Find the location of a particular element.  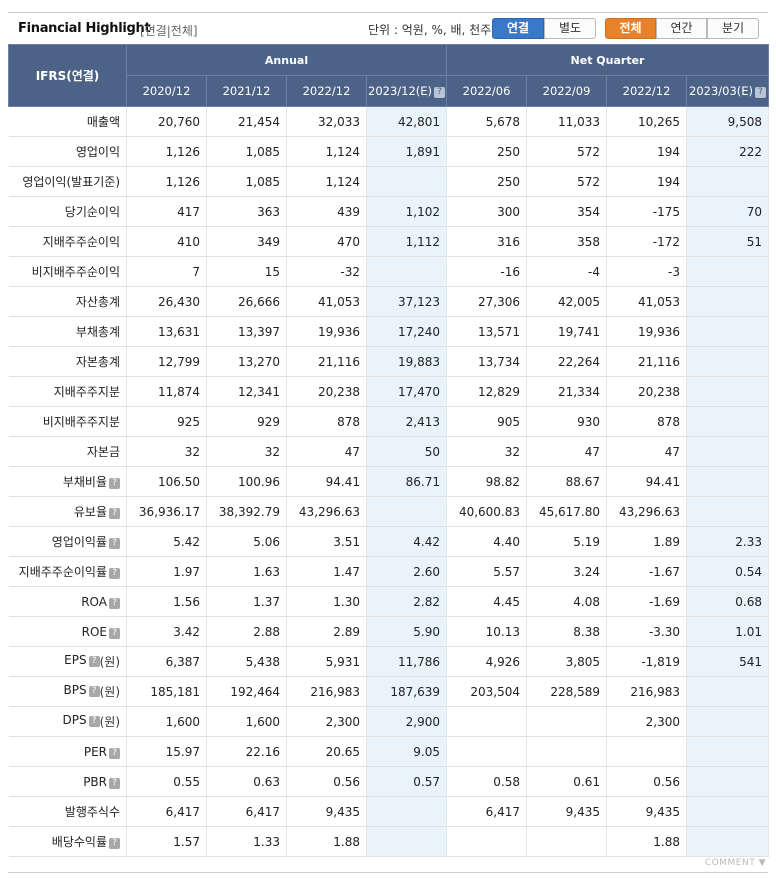

table-cell: 2.89 is located at coordinates (326, 631).